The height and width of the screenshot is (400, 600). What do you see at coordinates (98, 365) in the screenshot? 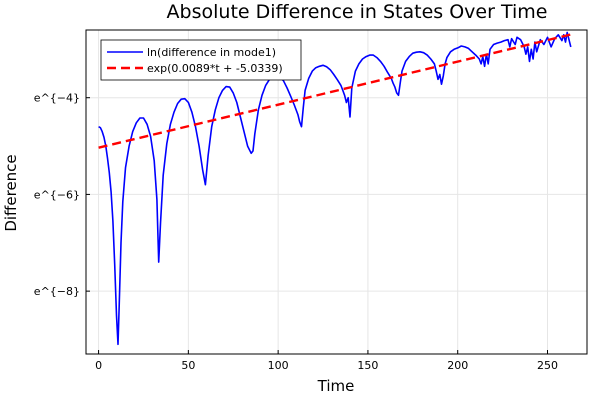
I see `x-tick-label: 0` at bounding box center [98, 365].